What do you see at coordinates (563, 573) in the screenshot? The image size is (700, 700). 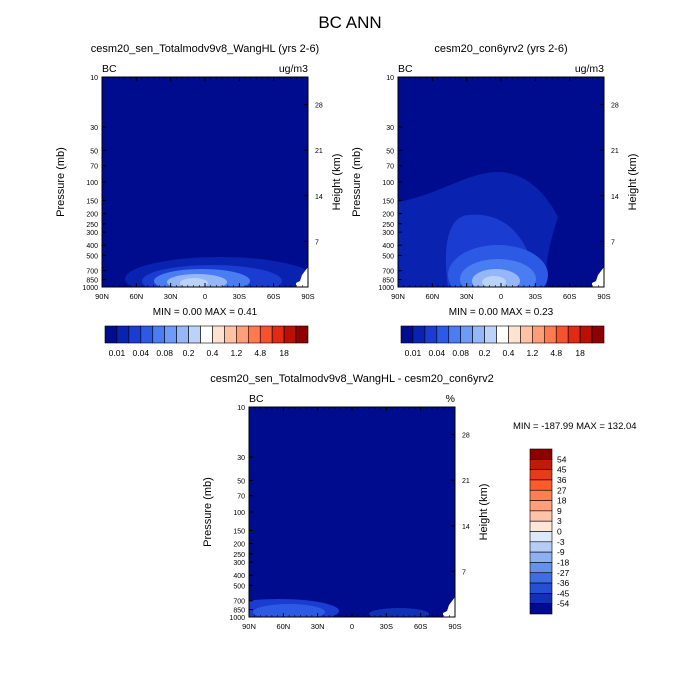 I see `colorbar-label: -27` at bounding box center [563, 573].